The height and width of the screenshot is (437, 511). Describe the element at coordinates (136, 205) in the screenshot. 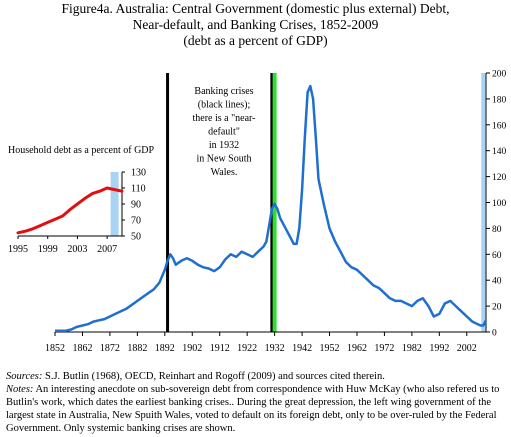

I see `inset-y-tick-label-90: 90` at that location.